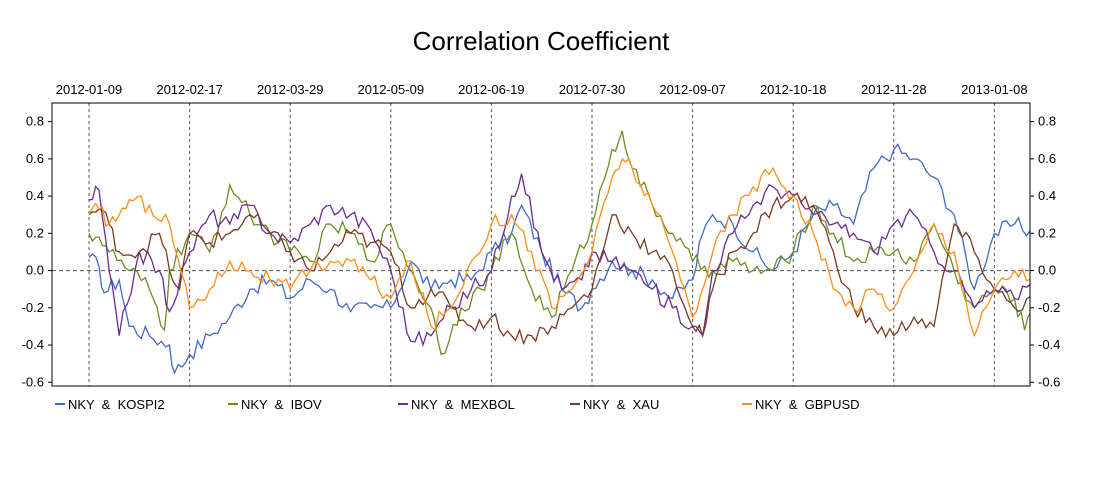  What do you see at coordinates (391, 89) in the screenshot?
I see `x-tick-label: 2012-05-09` at bounding box center [391, 89].